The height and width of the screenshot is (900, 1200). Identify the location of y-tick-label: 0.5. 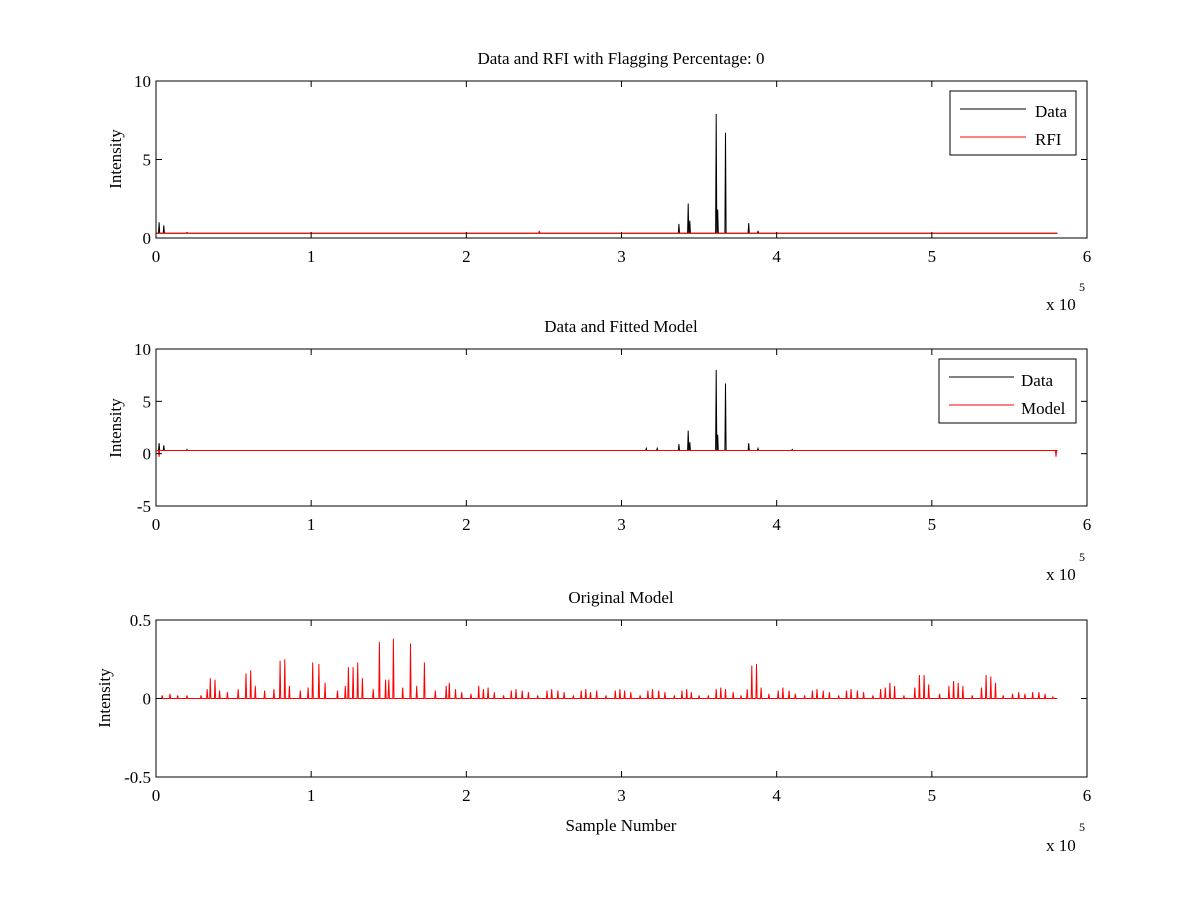
(140, 620).